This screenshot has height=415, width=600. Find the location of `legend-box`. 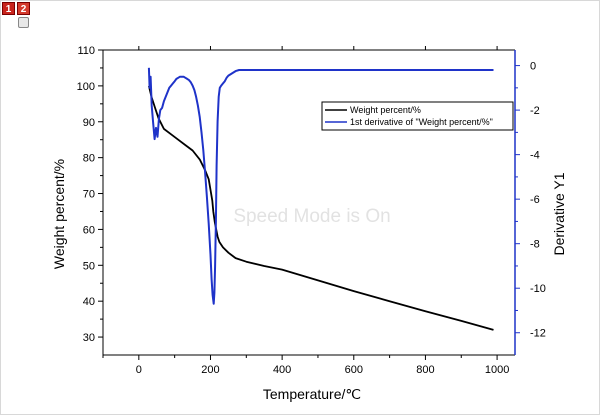

legend-box is located at coordinates (417, 116).